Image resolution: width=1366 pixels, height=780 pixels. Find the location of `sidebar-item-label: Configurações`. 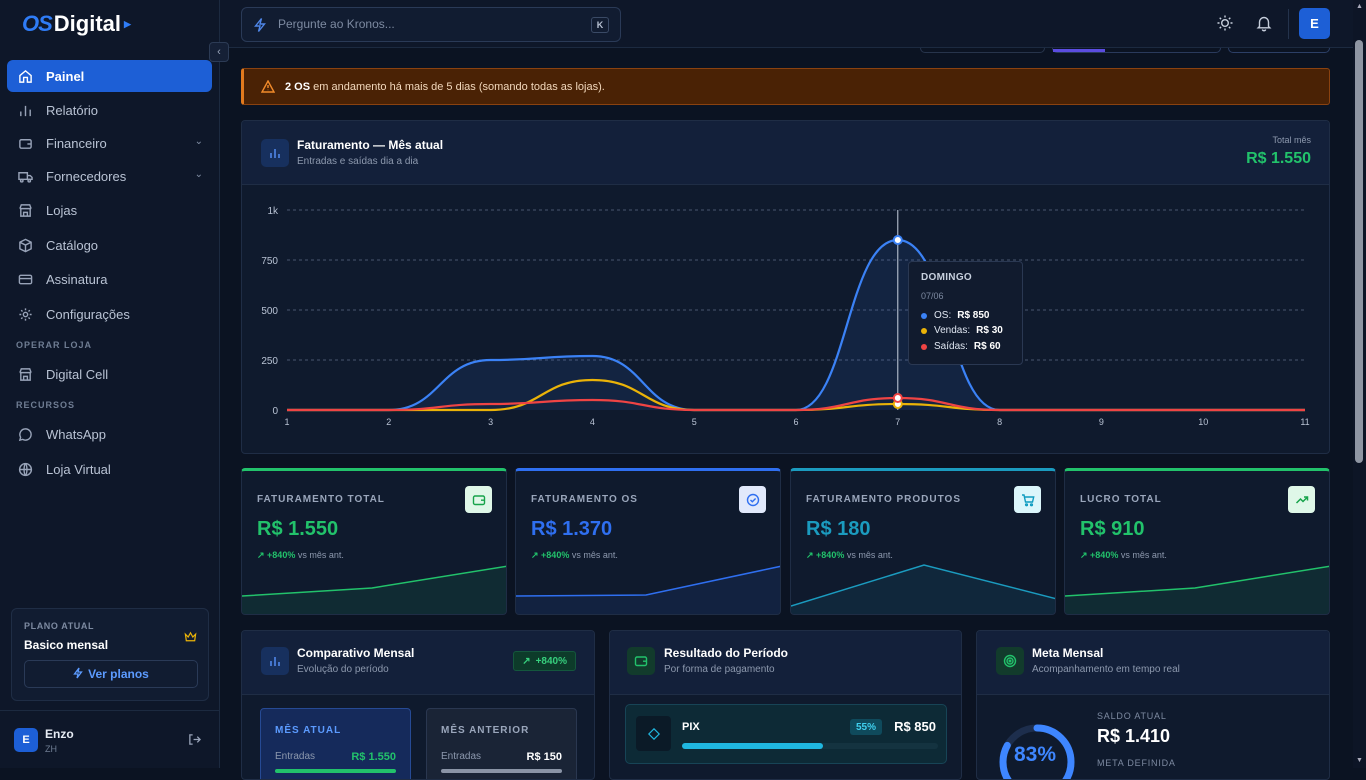

sidebar-item-label: Configurações is located at coordinates (88, 314).